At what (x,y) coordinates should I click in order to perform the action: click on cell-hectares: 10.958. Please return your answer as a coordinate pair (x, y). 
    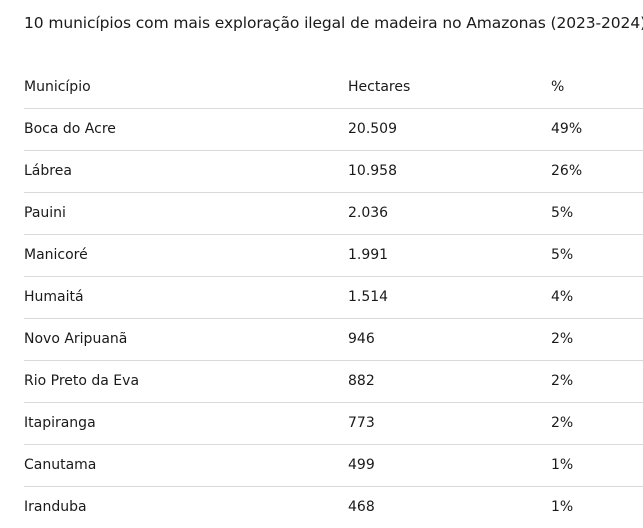
    Looking at the image, I should click on (372, 171).